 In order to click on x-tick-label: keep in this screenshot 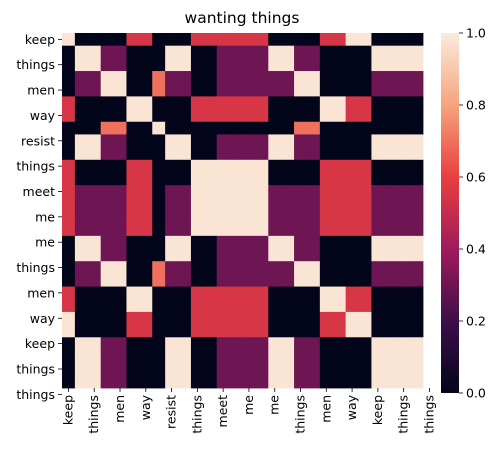, I will do `click(67, 410)`.